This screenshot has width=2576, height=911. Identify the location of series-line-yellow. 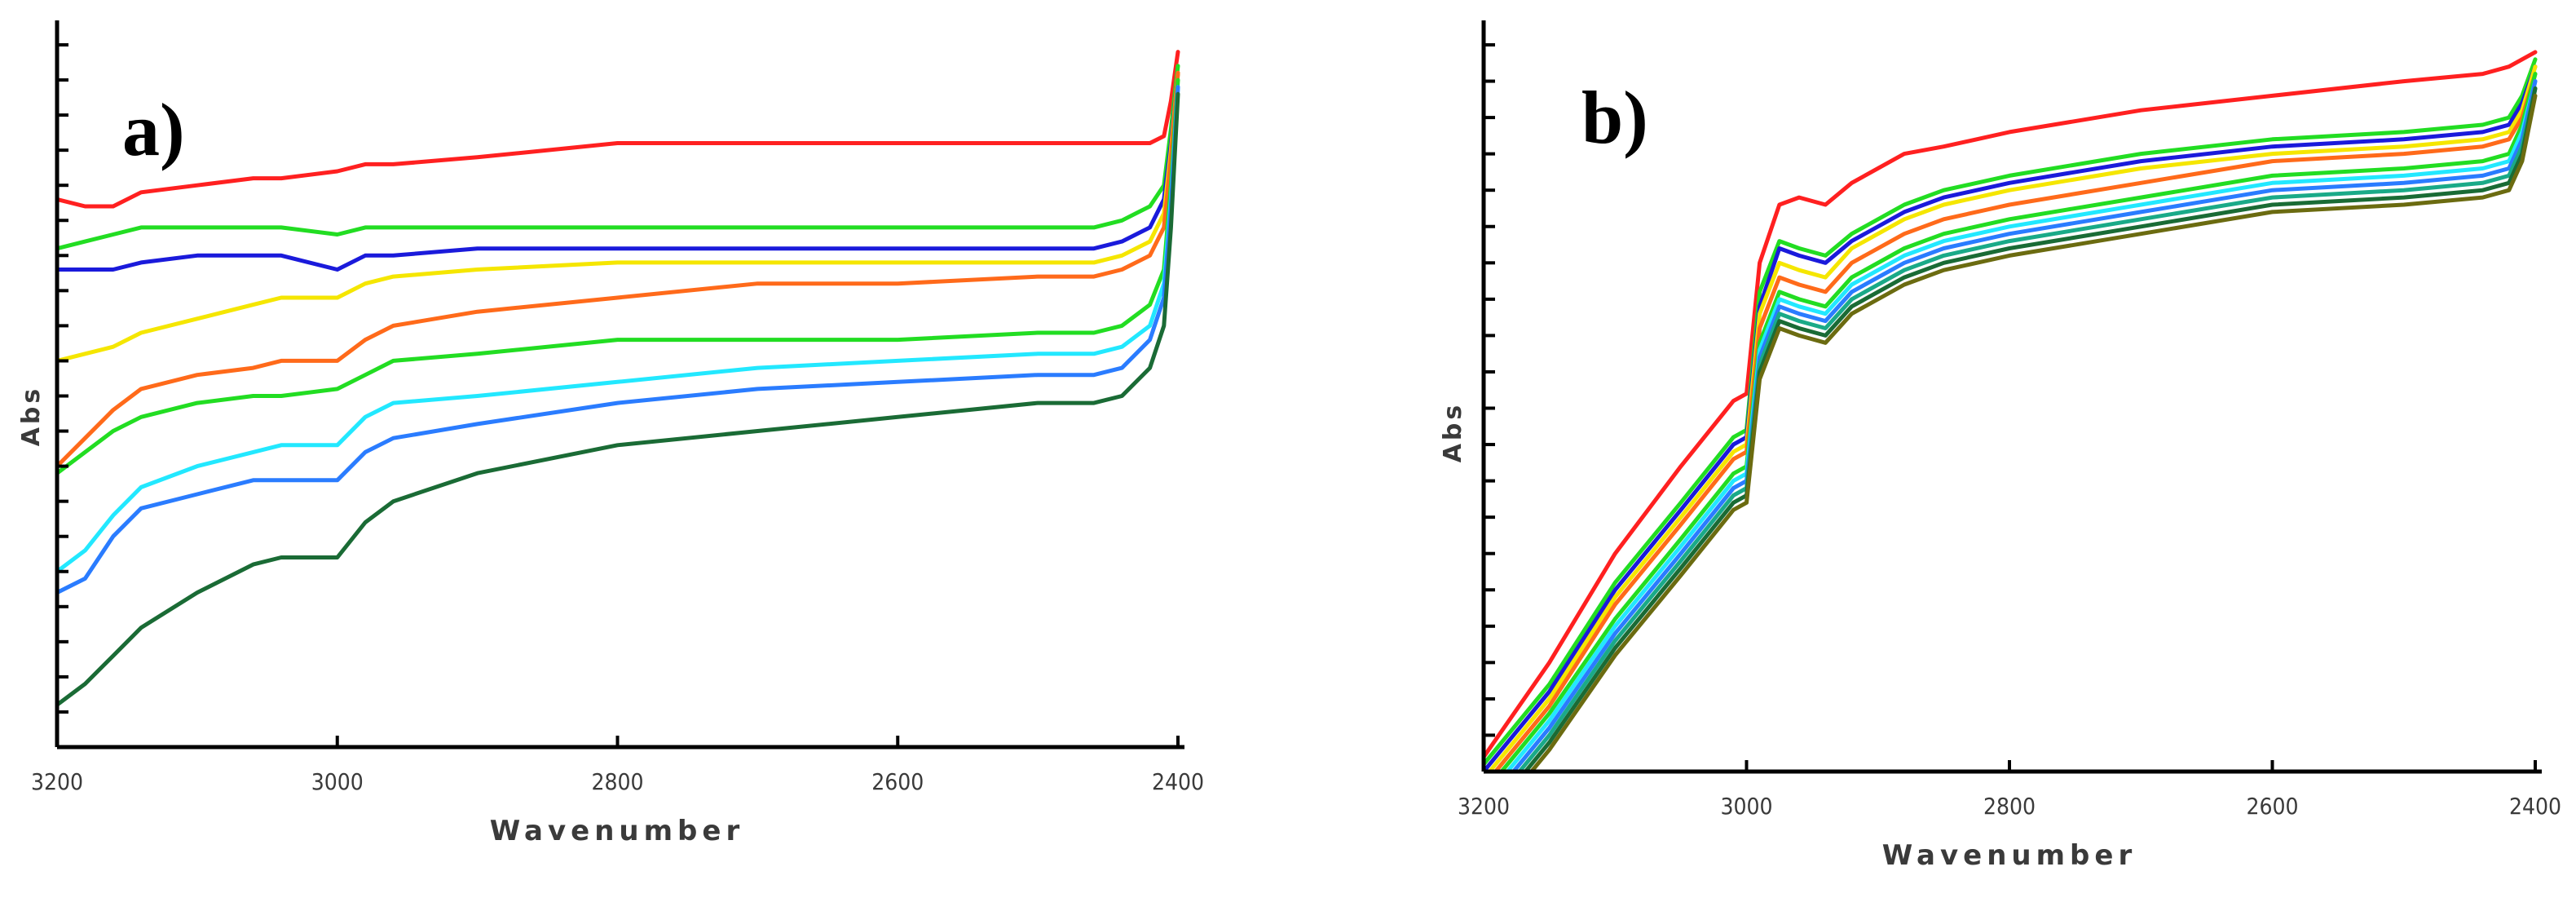
(618, 216).